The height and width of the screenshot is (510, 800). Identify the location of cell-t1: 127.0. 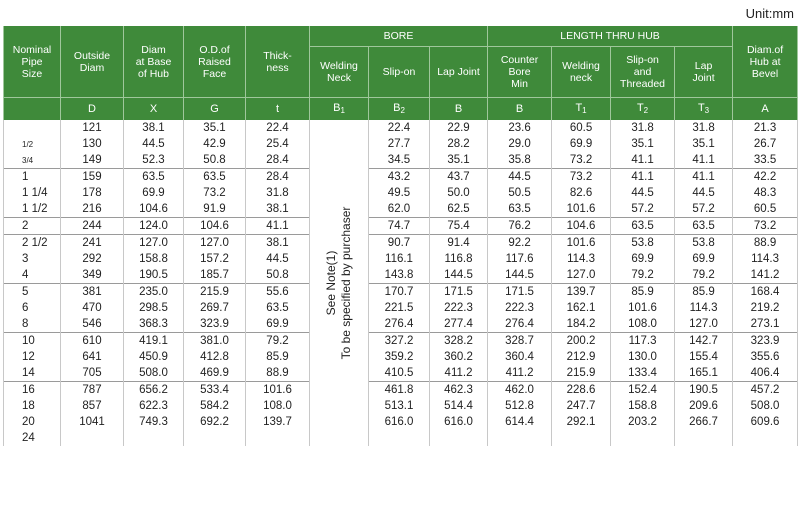
(581, 275).